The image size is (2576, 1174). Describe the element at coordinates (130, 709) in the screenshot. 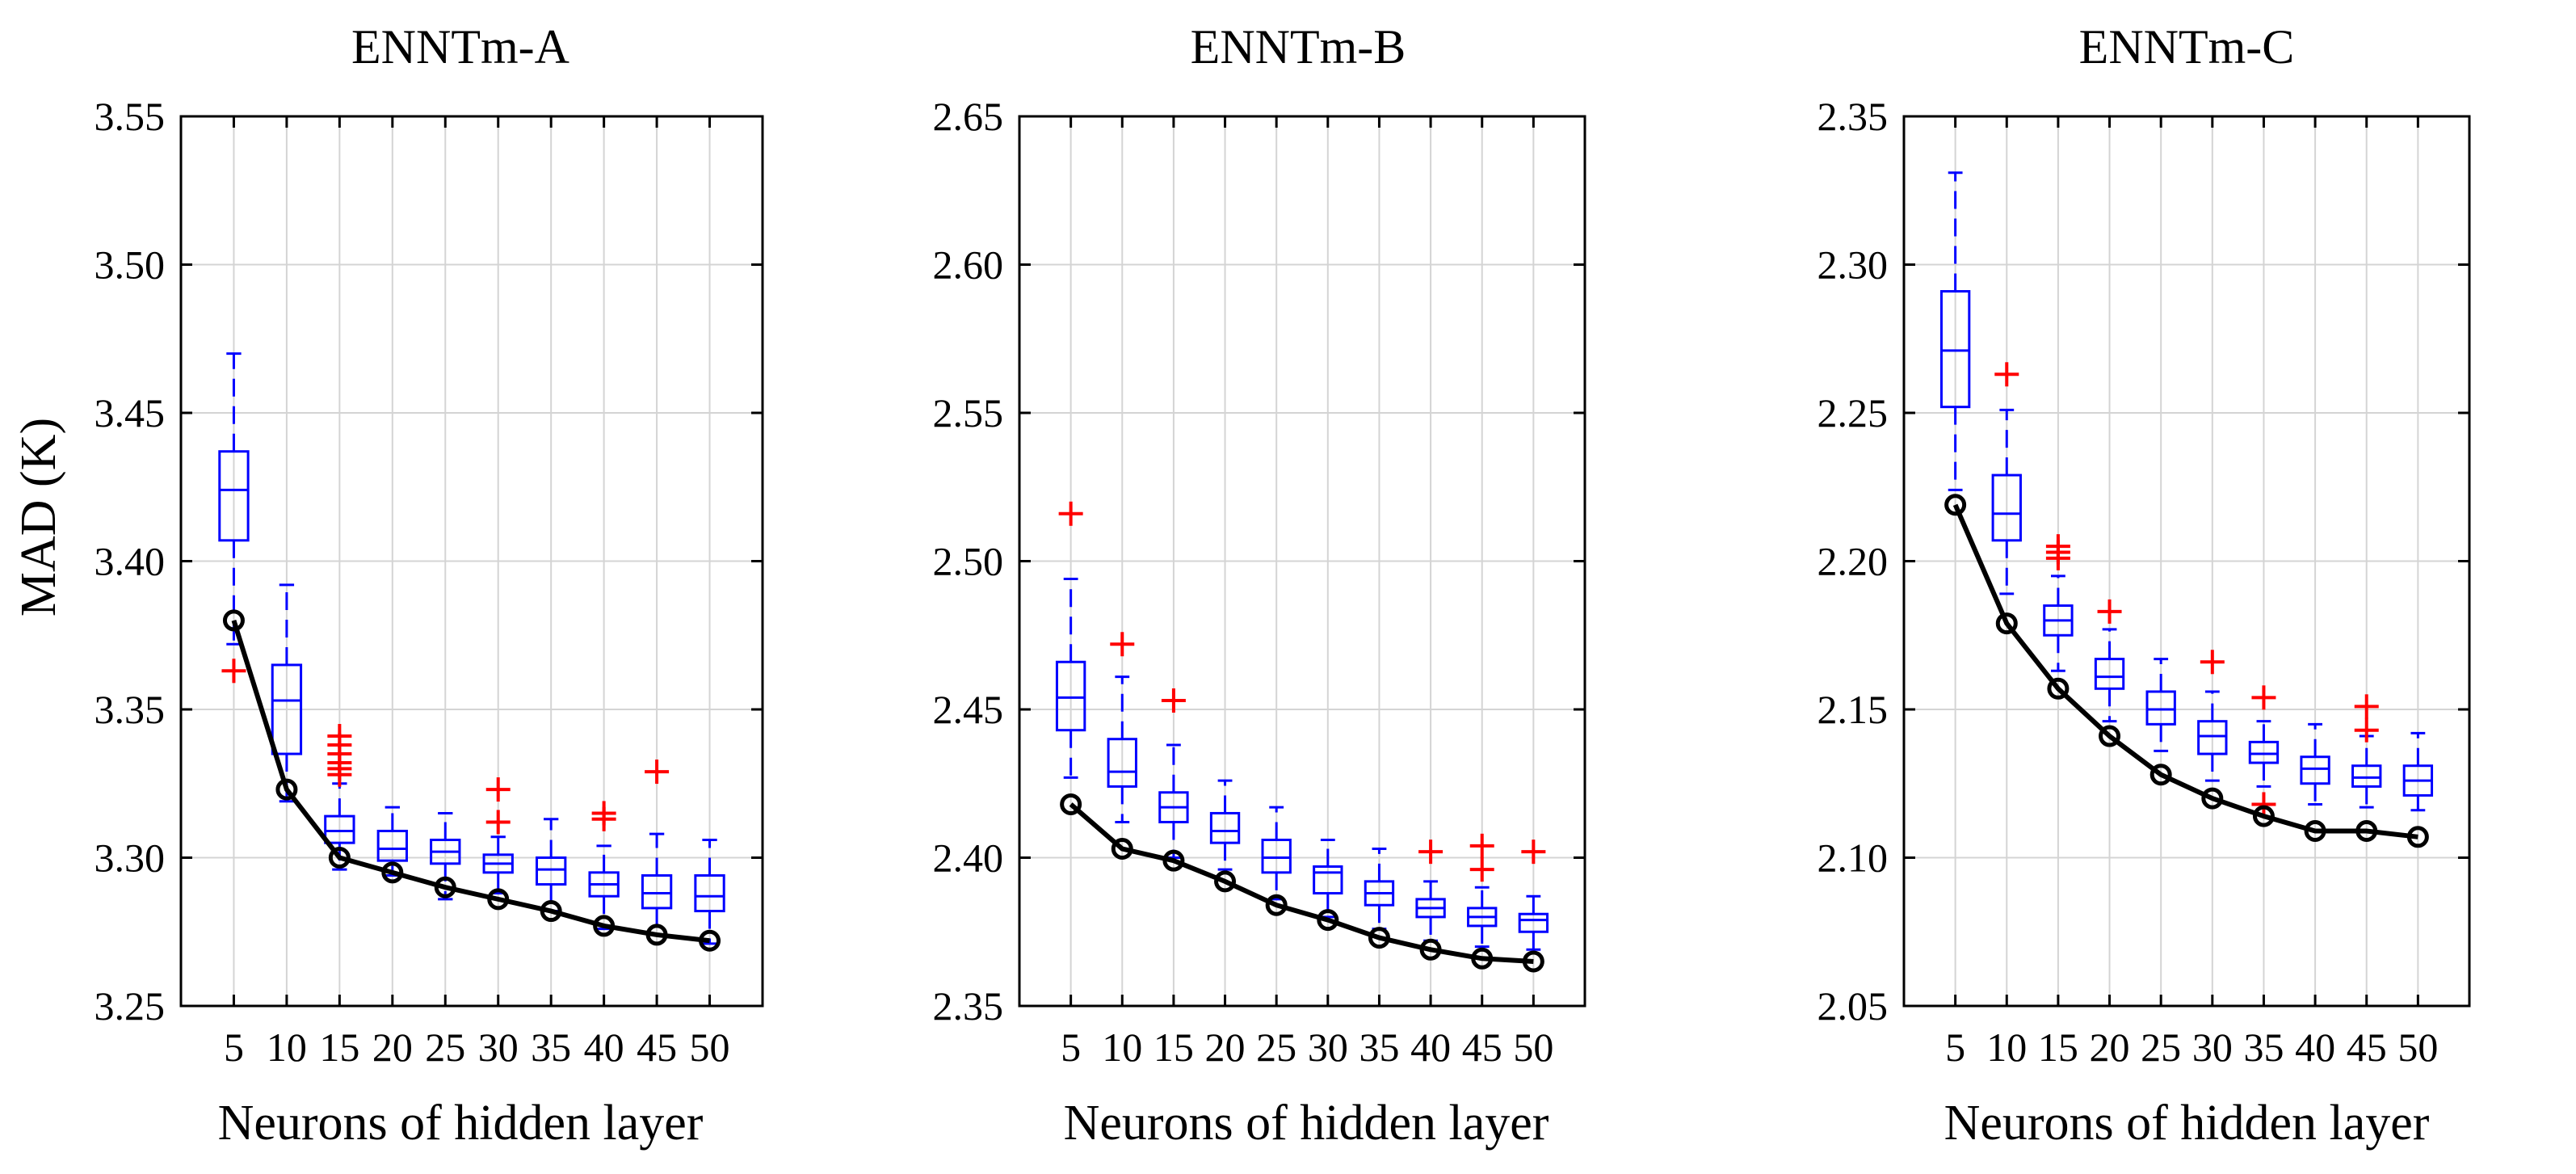

I see `y-tick-label: 3.35` at that location.